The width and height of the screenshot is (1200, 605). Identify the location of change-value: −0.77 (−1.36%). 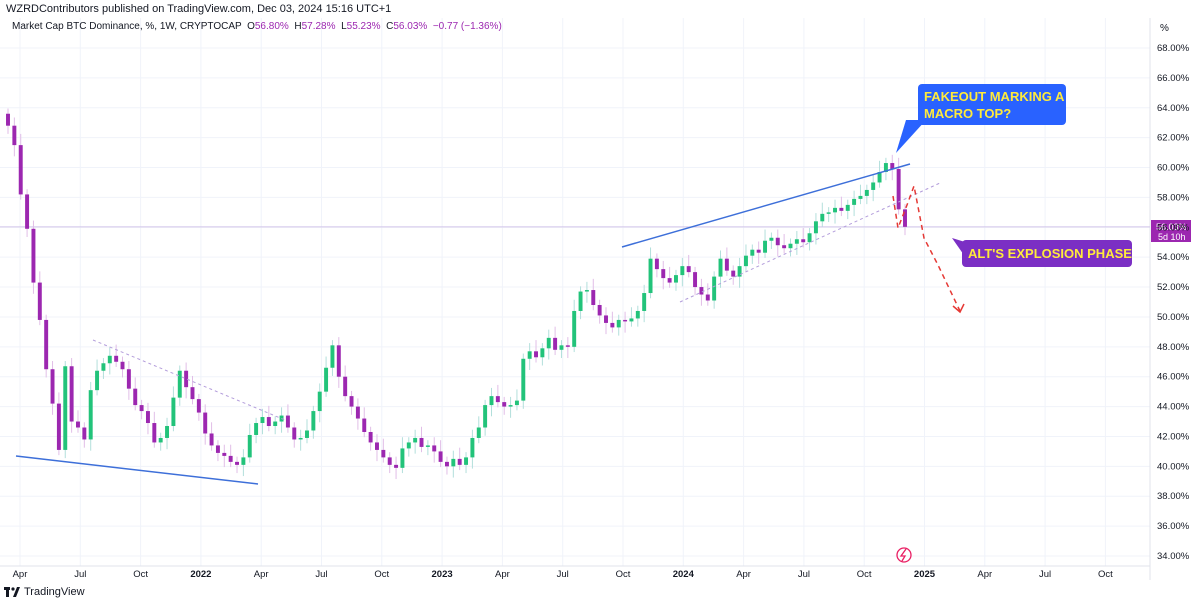
(467, 26).